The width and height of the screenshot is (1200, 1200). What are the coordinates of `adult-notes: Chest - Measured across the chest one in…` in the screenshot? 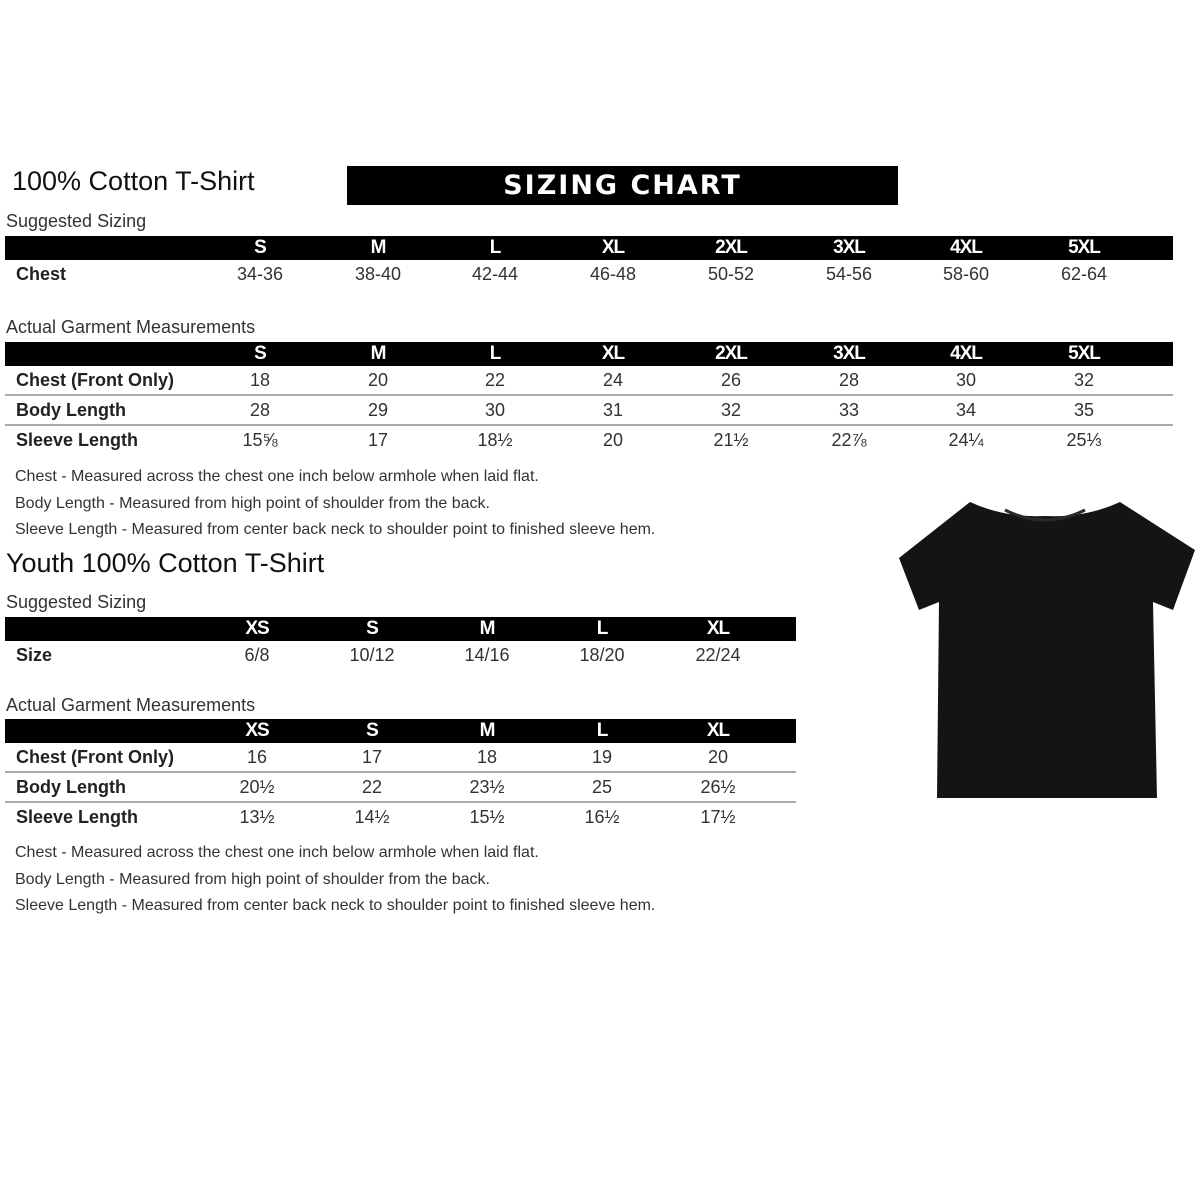 It's located at (335, 504).